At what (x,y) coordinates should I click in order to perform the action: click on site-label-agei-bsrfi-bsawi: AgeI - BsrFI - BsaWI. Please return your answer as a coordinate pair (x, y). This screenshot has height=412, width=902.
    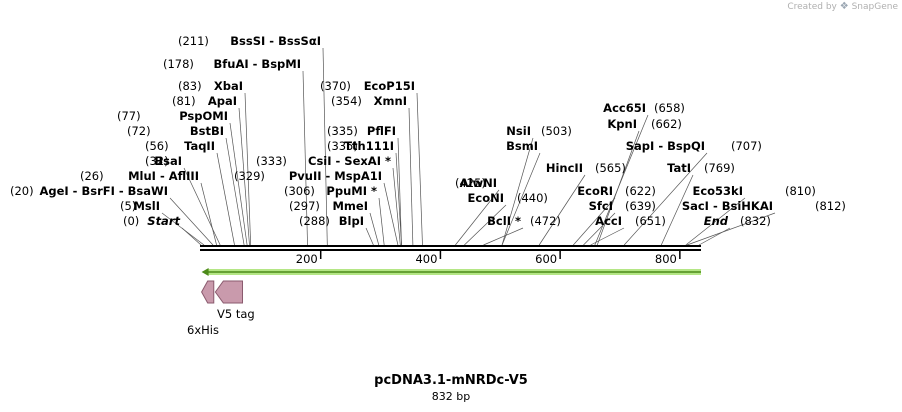
    Looking at the image, I should click on (103, 191).